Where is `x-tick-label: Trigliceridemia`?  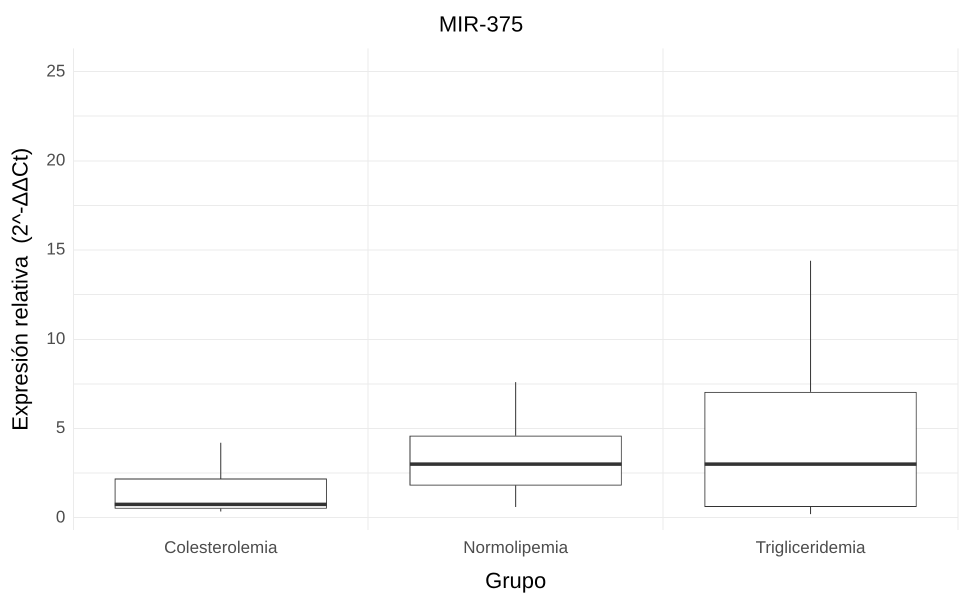
x-tick-label: Trigliceridemia is located at coordinates (811, 548).